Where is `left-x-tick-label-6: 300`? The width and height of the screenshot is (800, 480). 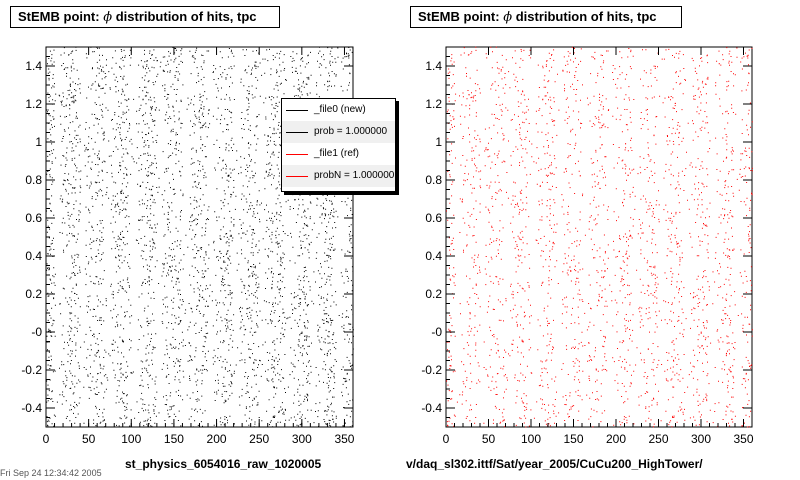
left-x-tick-label-6: 300 is located at coordinates (302, 439).